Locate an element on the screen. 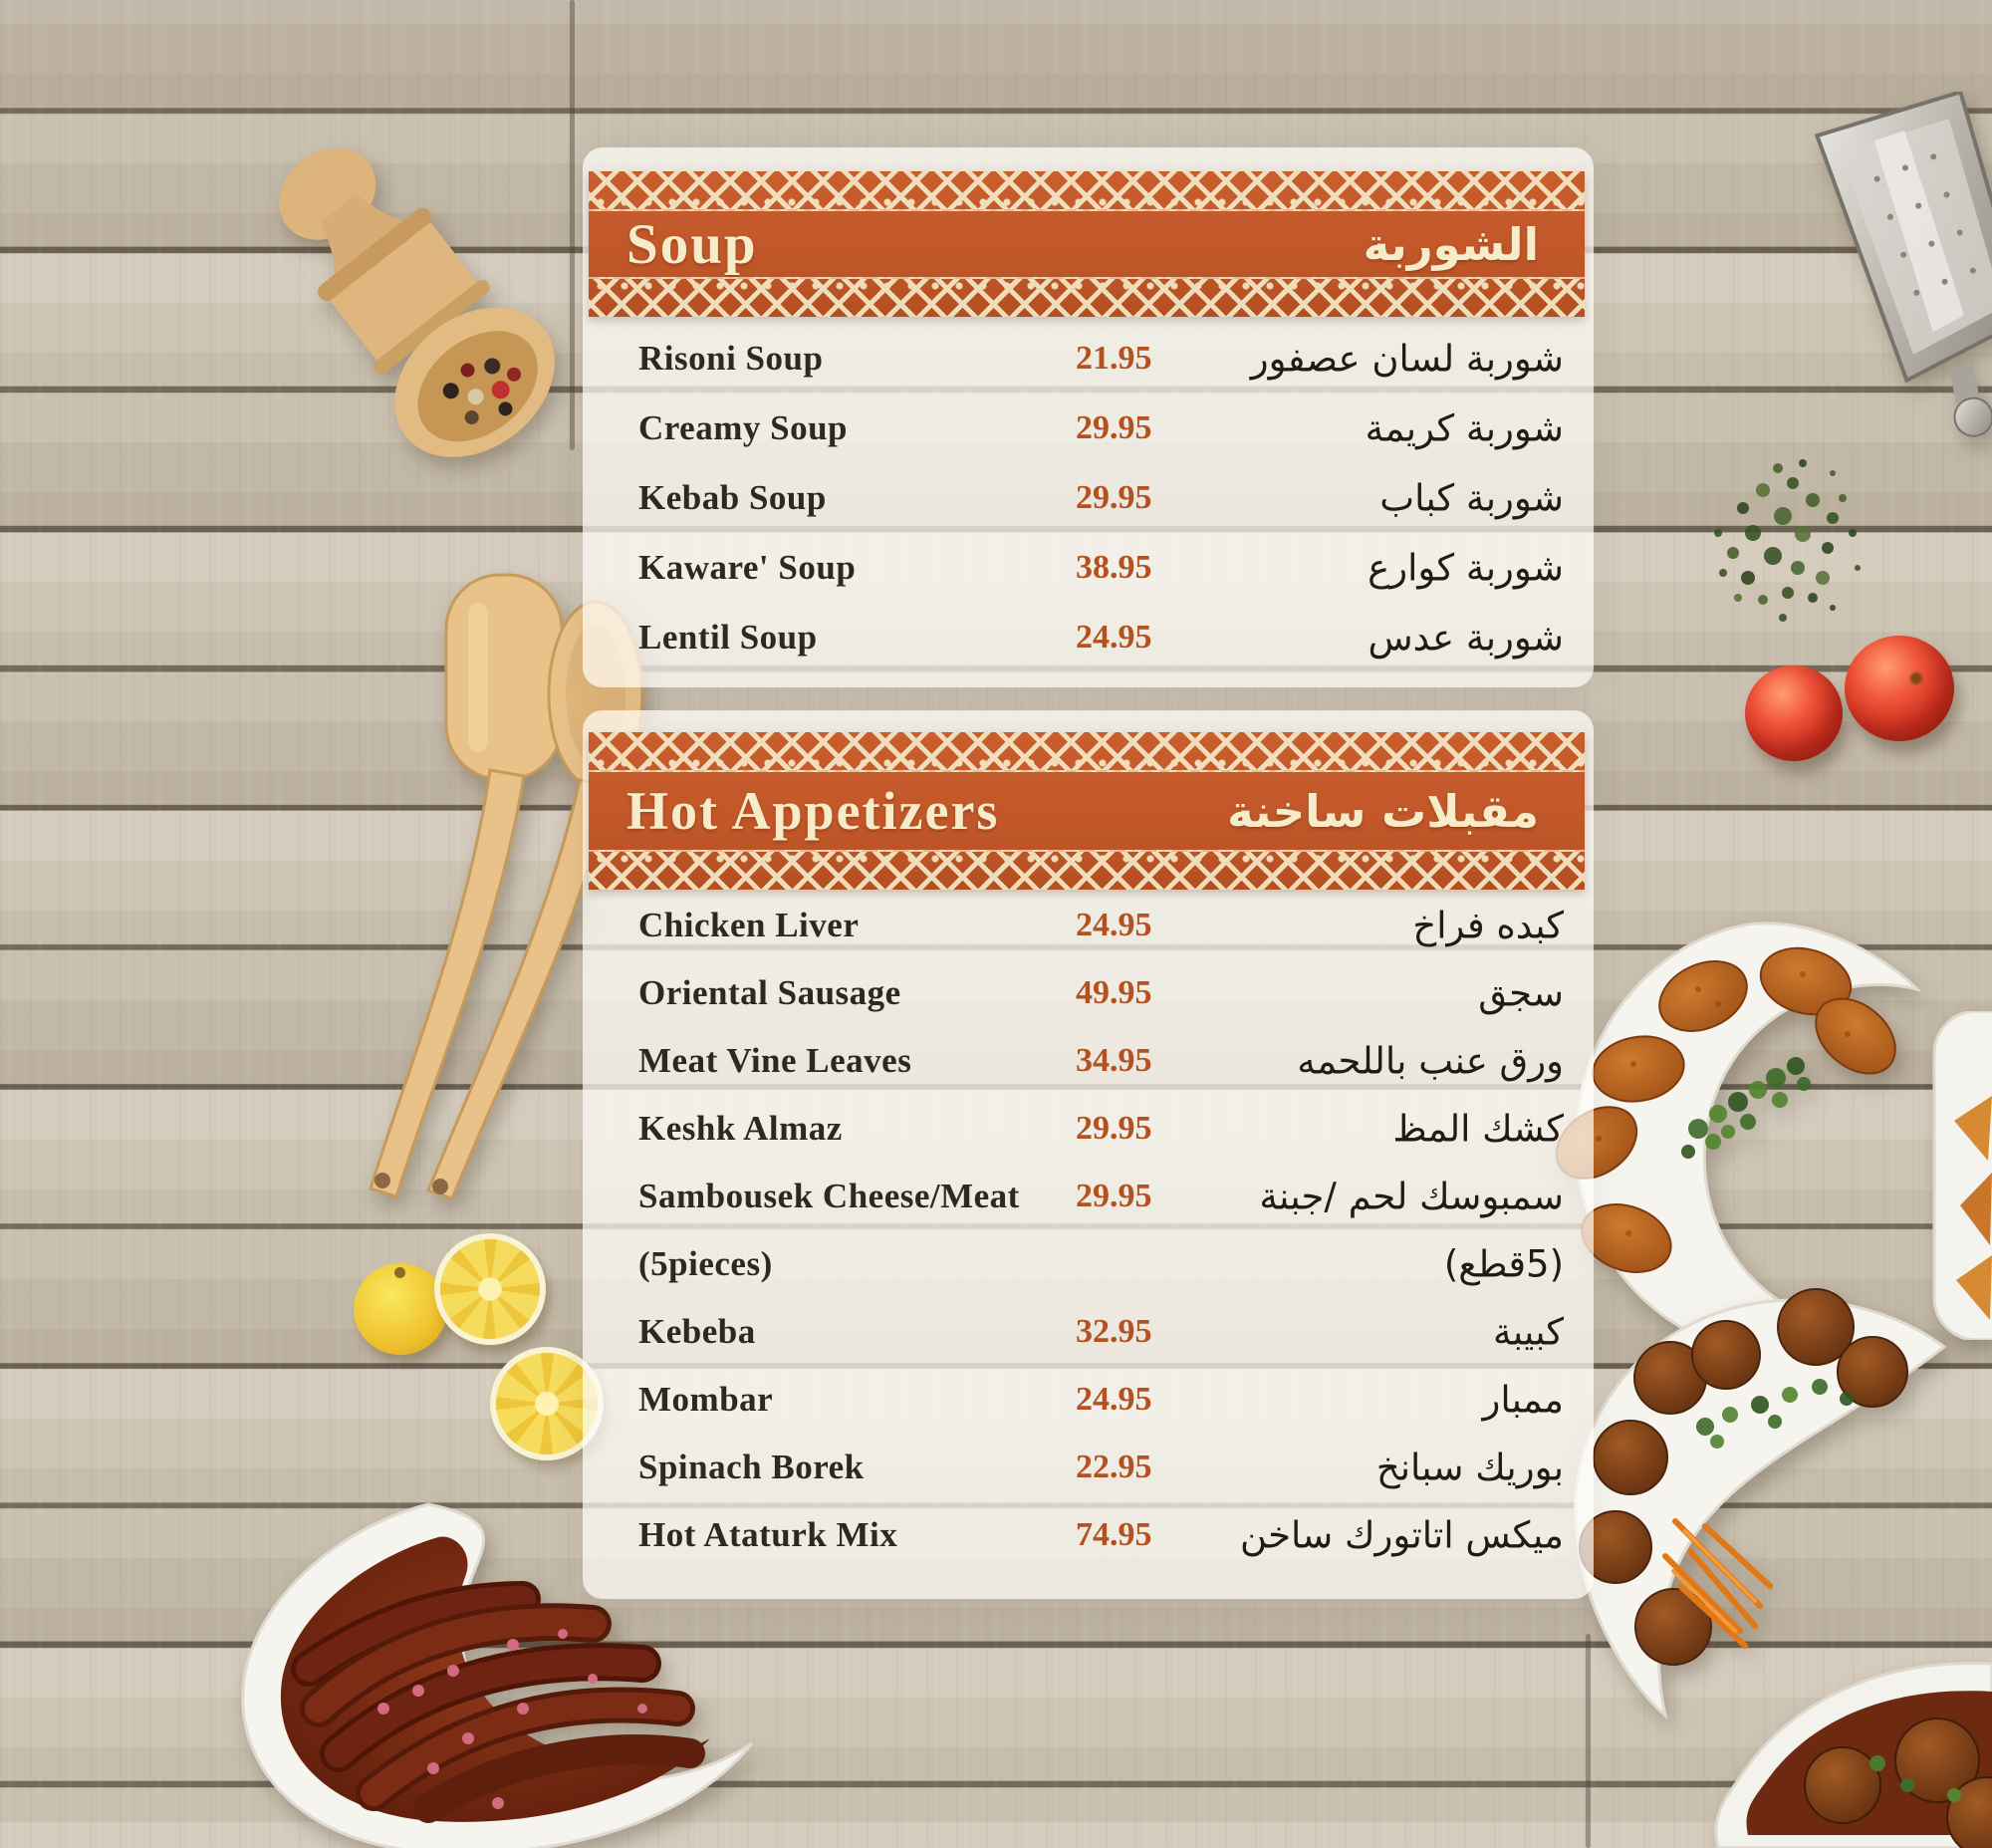  menu-item-row: Oriental Sausage 49.95 سجق is located at coordinates (1088, 993).